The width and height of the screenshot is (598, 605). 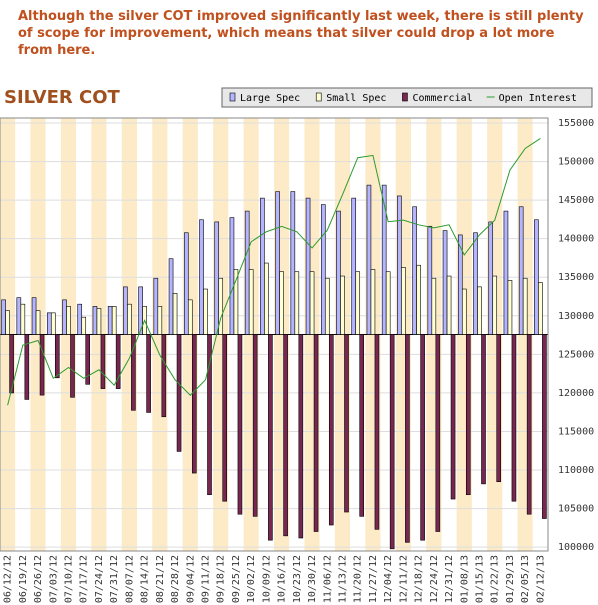 I want to click on y2-tick-label: 100000, so click(x=576, y=547).